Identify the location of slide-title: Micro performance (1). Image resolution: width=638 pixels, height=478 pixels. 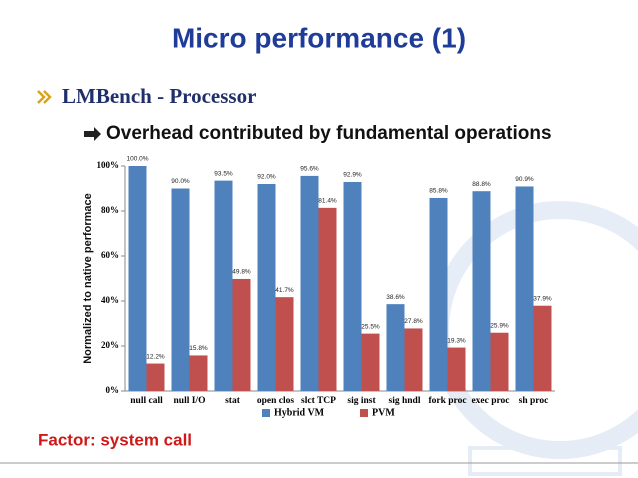
(319, 37).